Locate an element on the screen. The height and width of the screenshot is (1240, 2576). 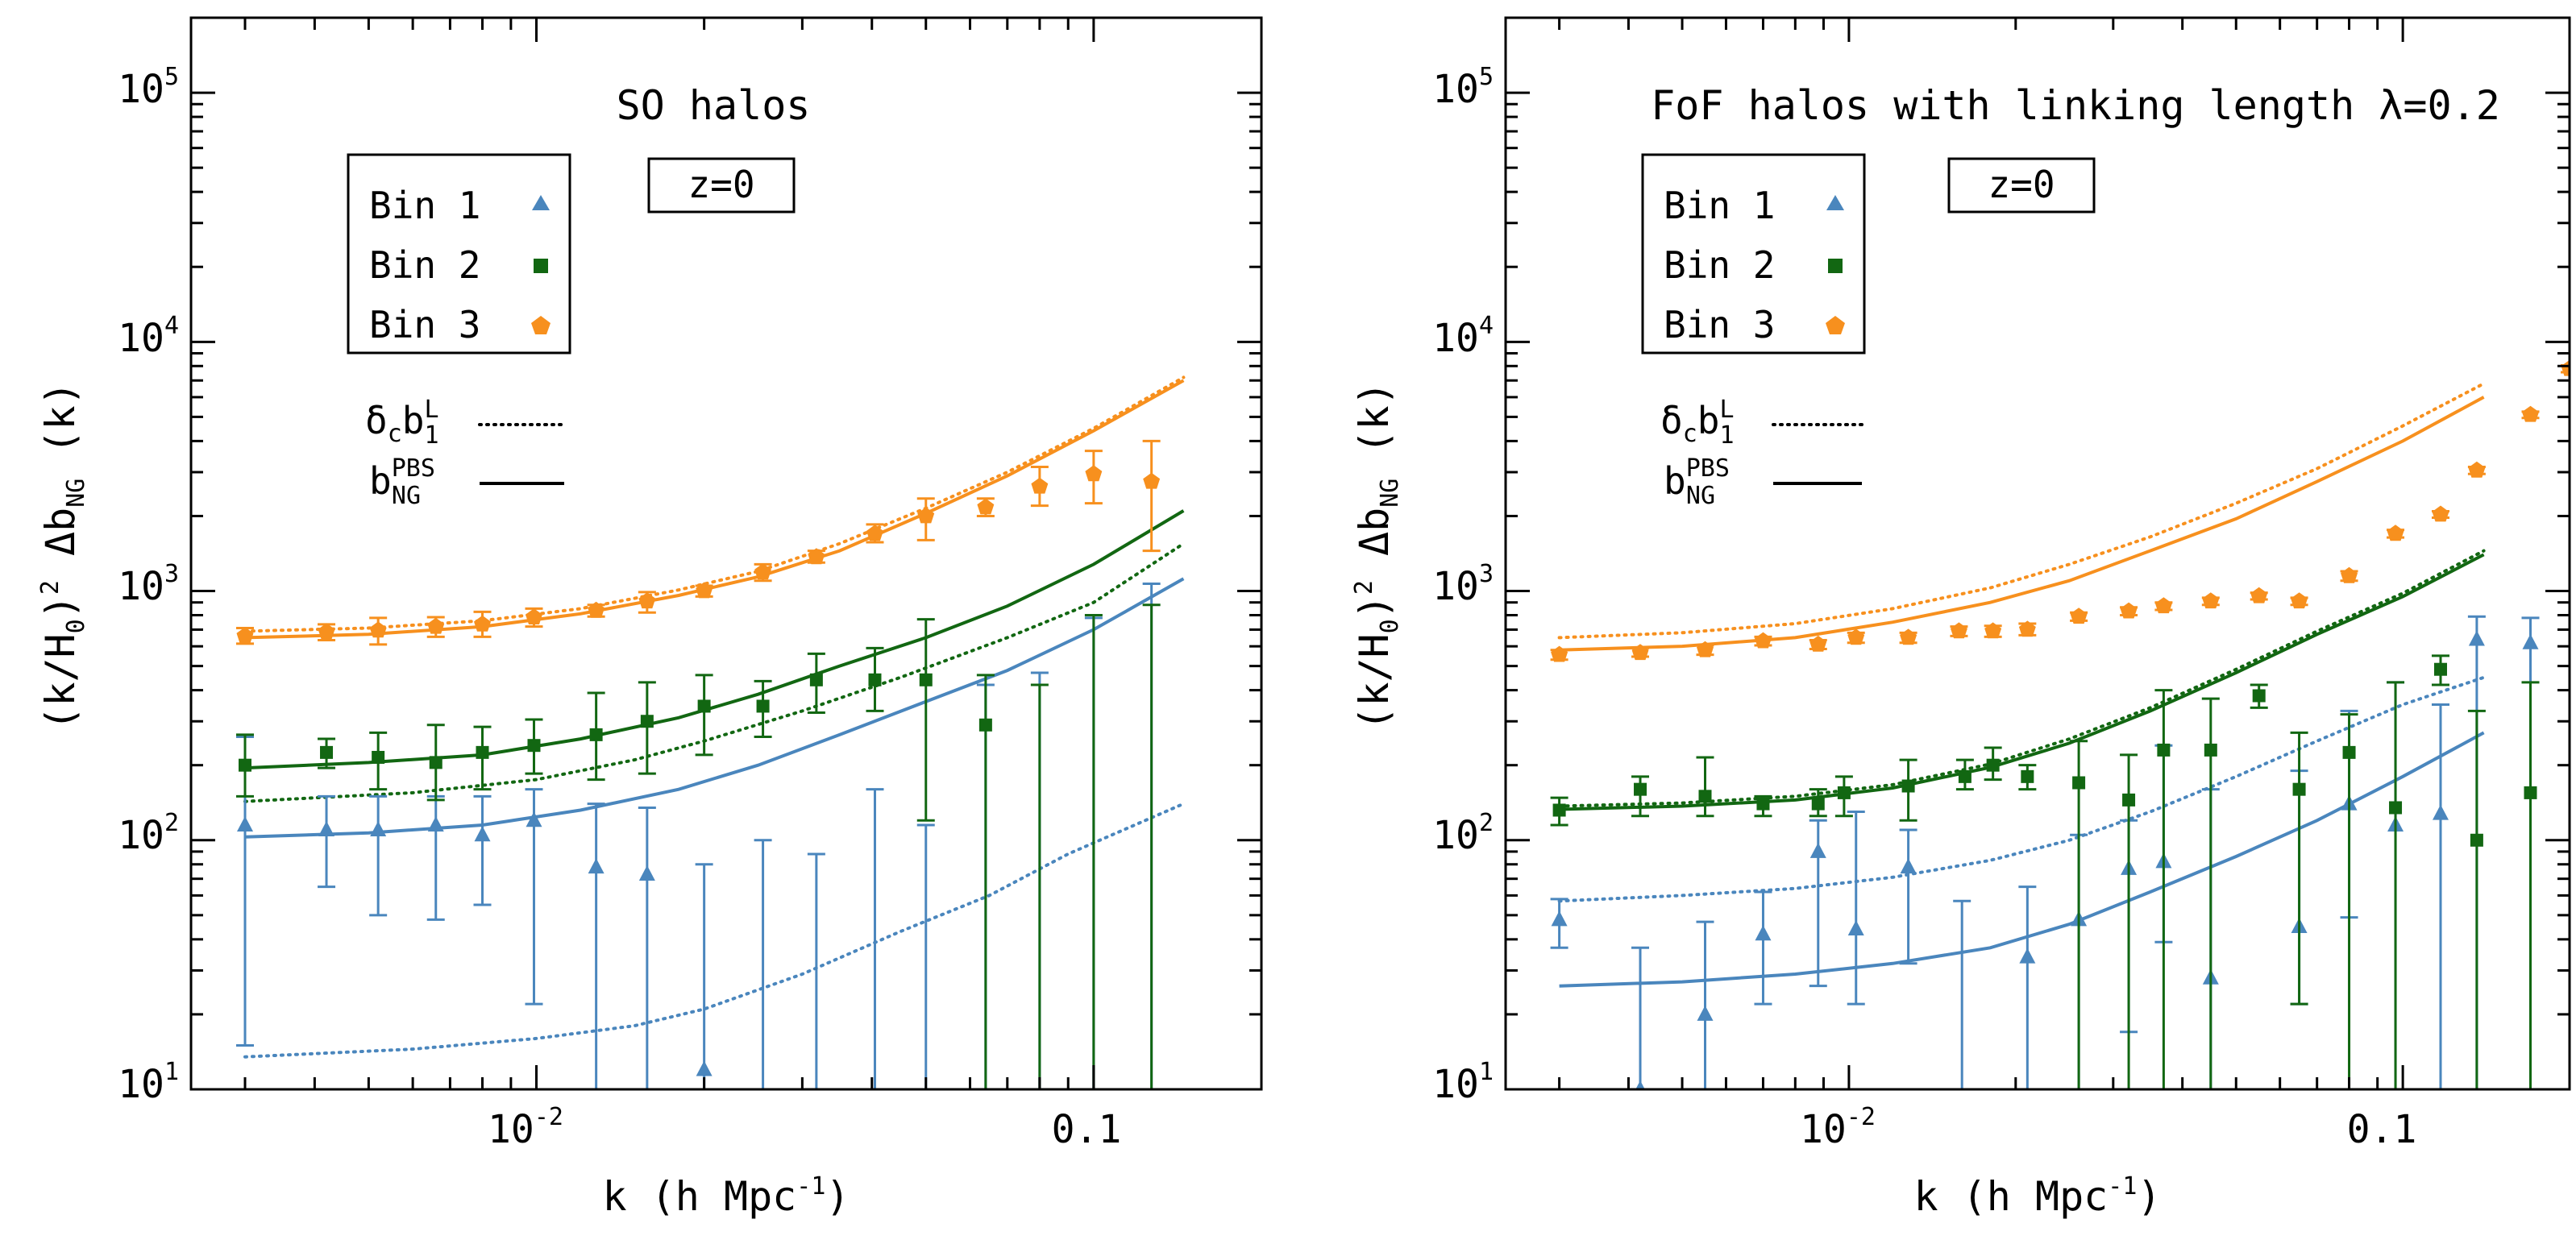
redshift-label: z=0 is located at coordinates (2021, 184).